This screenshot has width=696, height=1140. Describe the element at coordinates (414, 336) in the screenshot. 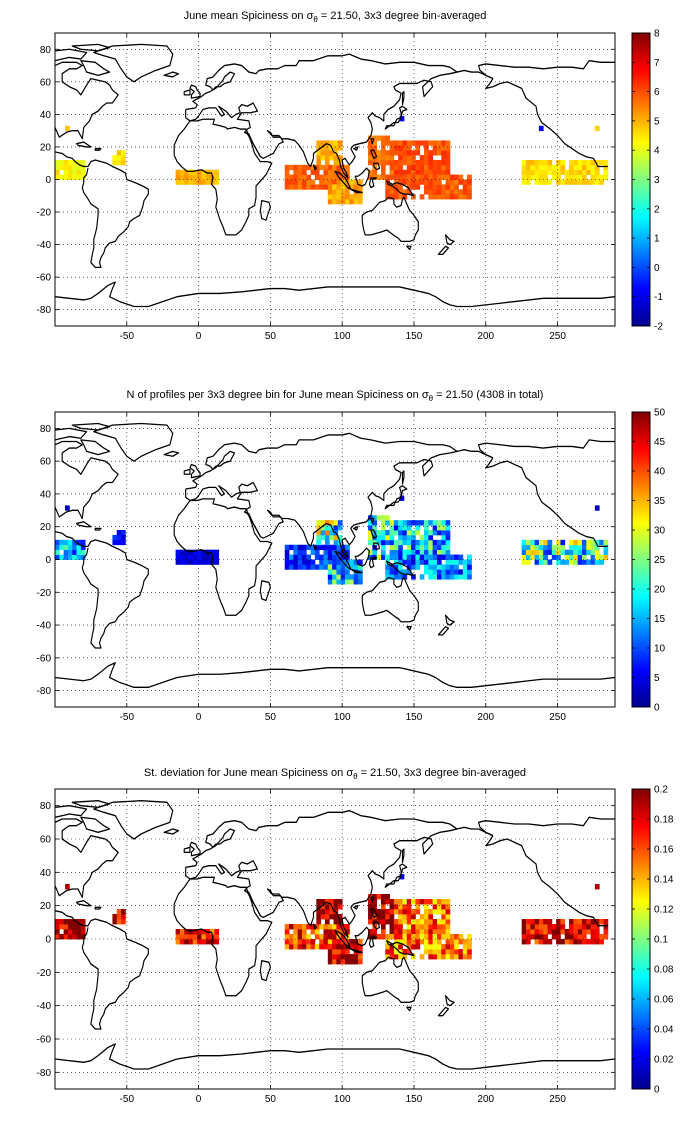

I see `x-tick-label: 150` at that location.